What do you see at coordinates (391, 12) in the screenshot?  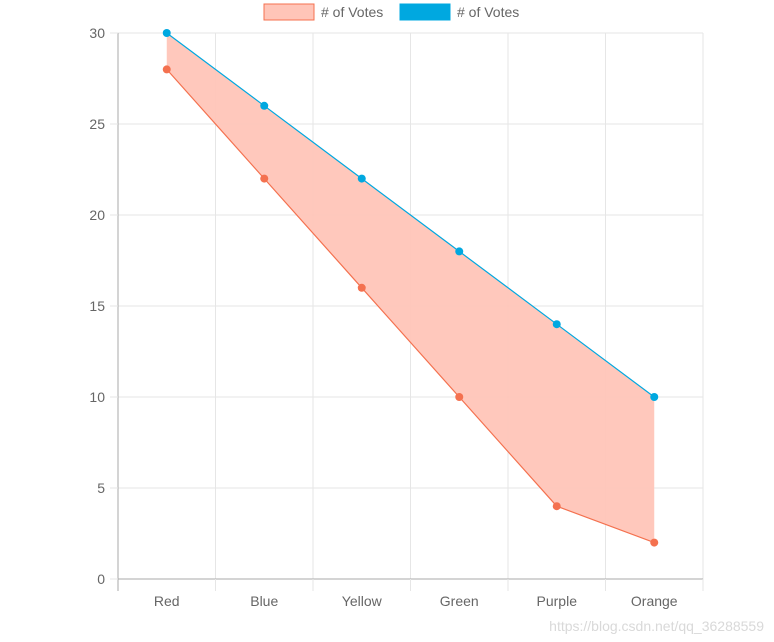 I see `legend: # of Votes # of Votes` at bounding box center [391, 12].